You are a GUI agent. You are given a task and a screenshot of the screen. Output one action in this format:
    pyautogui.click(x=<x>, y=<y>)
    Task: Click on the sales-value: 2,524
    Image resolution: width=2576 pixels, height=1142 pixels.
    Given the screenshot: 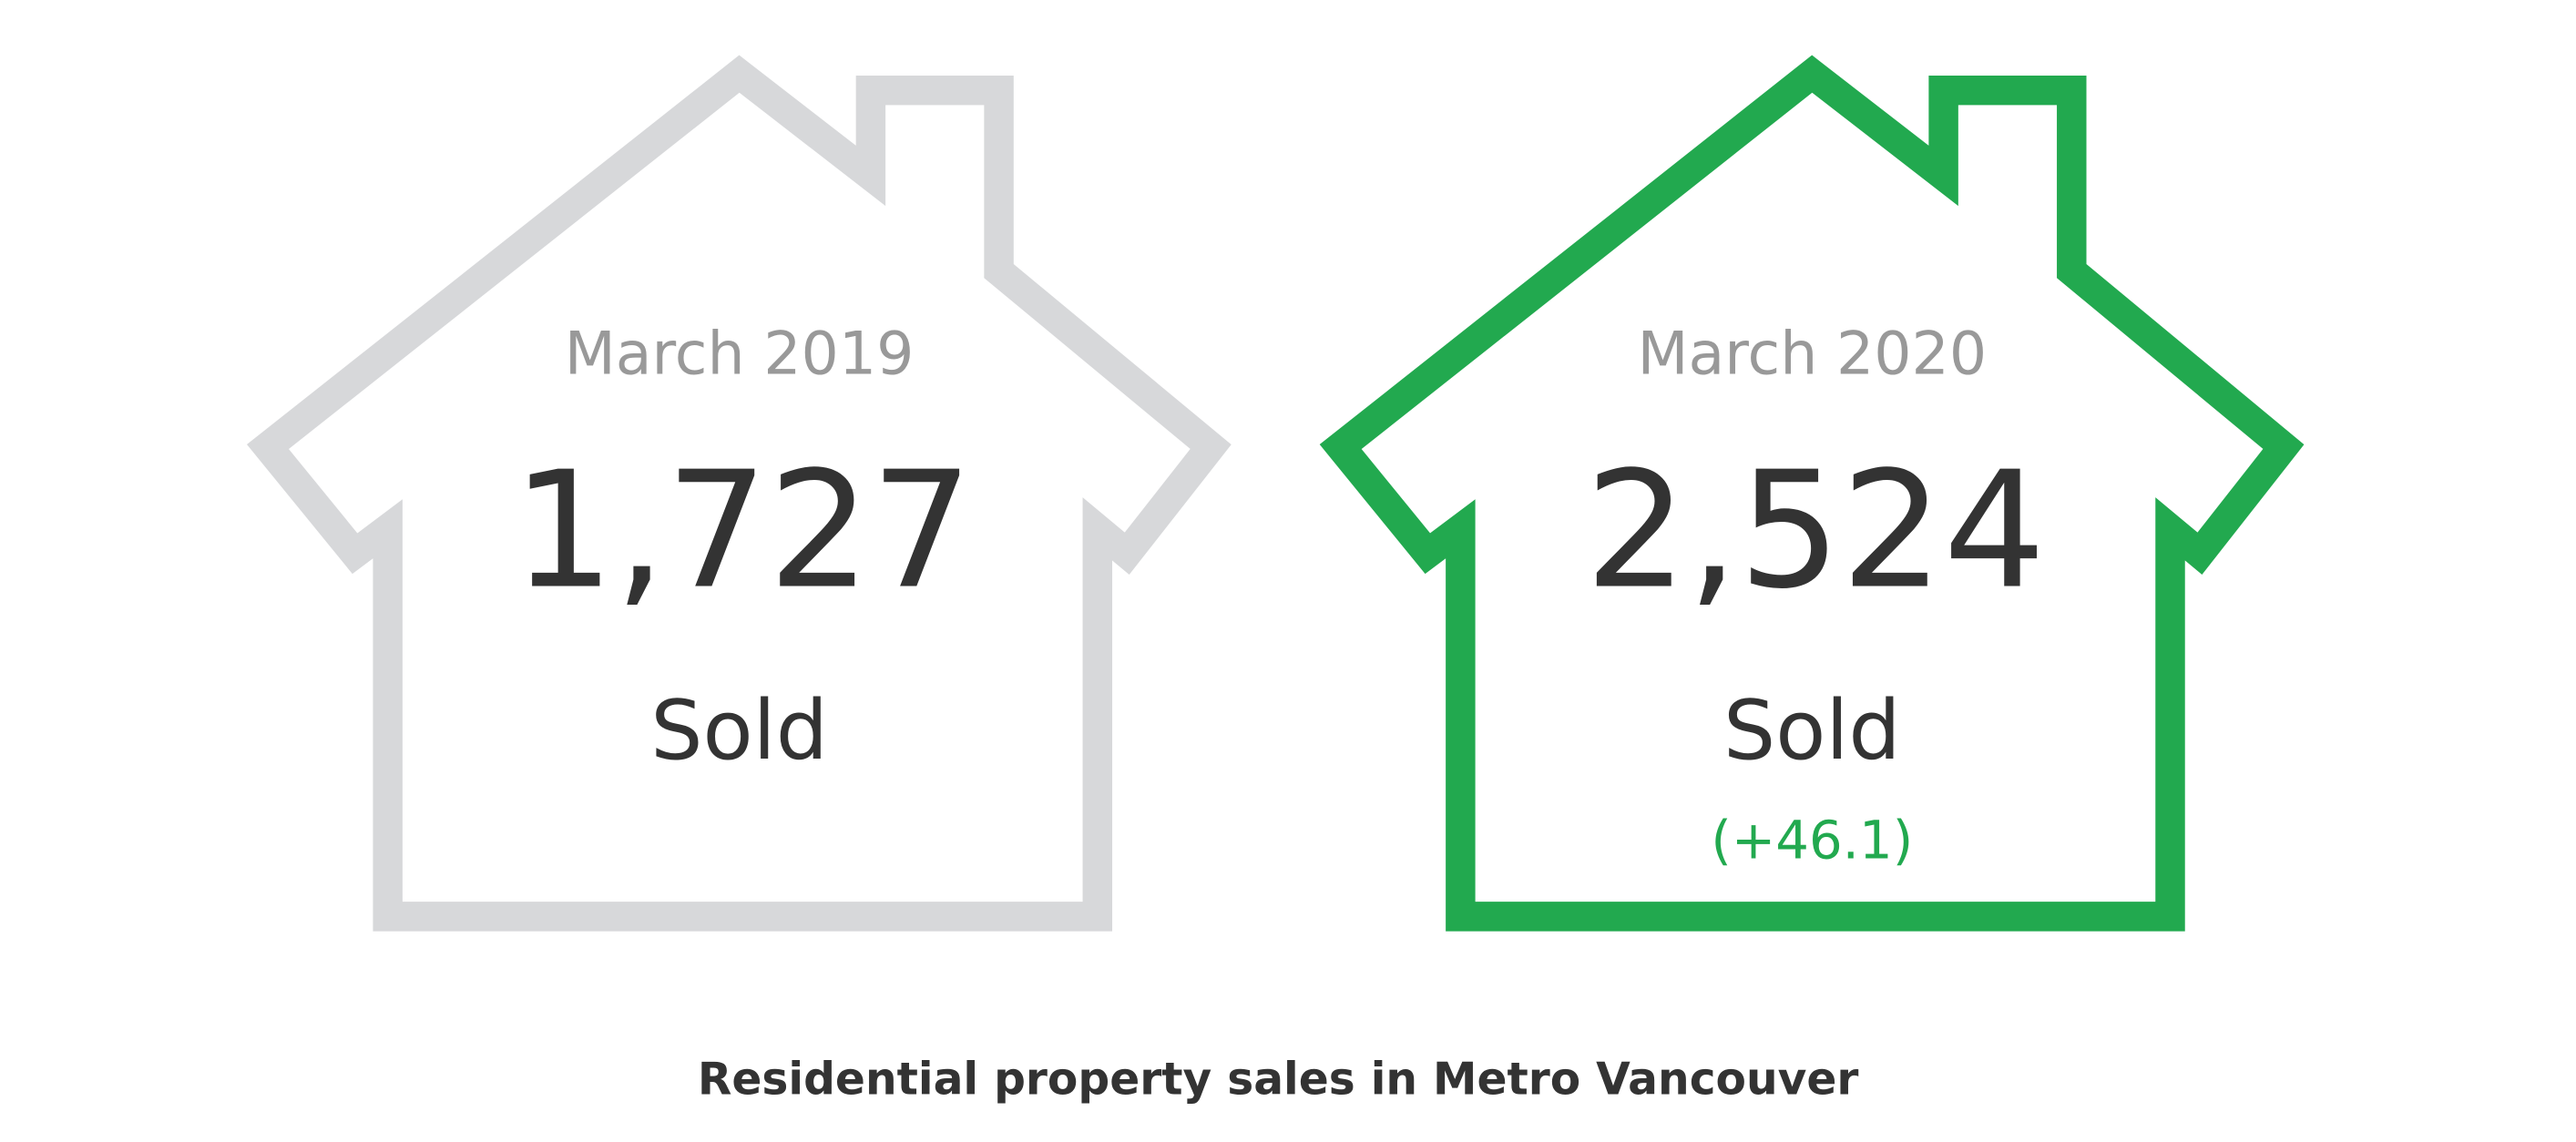 What is the action you would take?
    pyautogui.click(x=1815, y=530)
    